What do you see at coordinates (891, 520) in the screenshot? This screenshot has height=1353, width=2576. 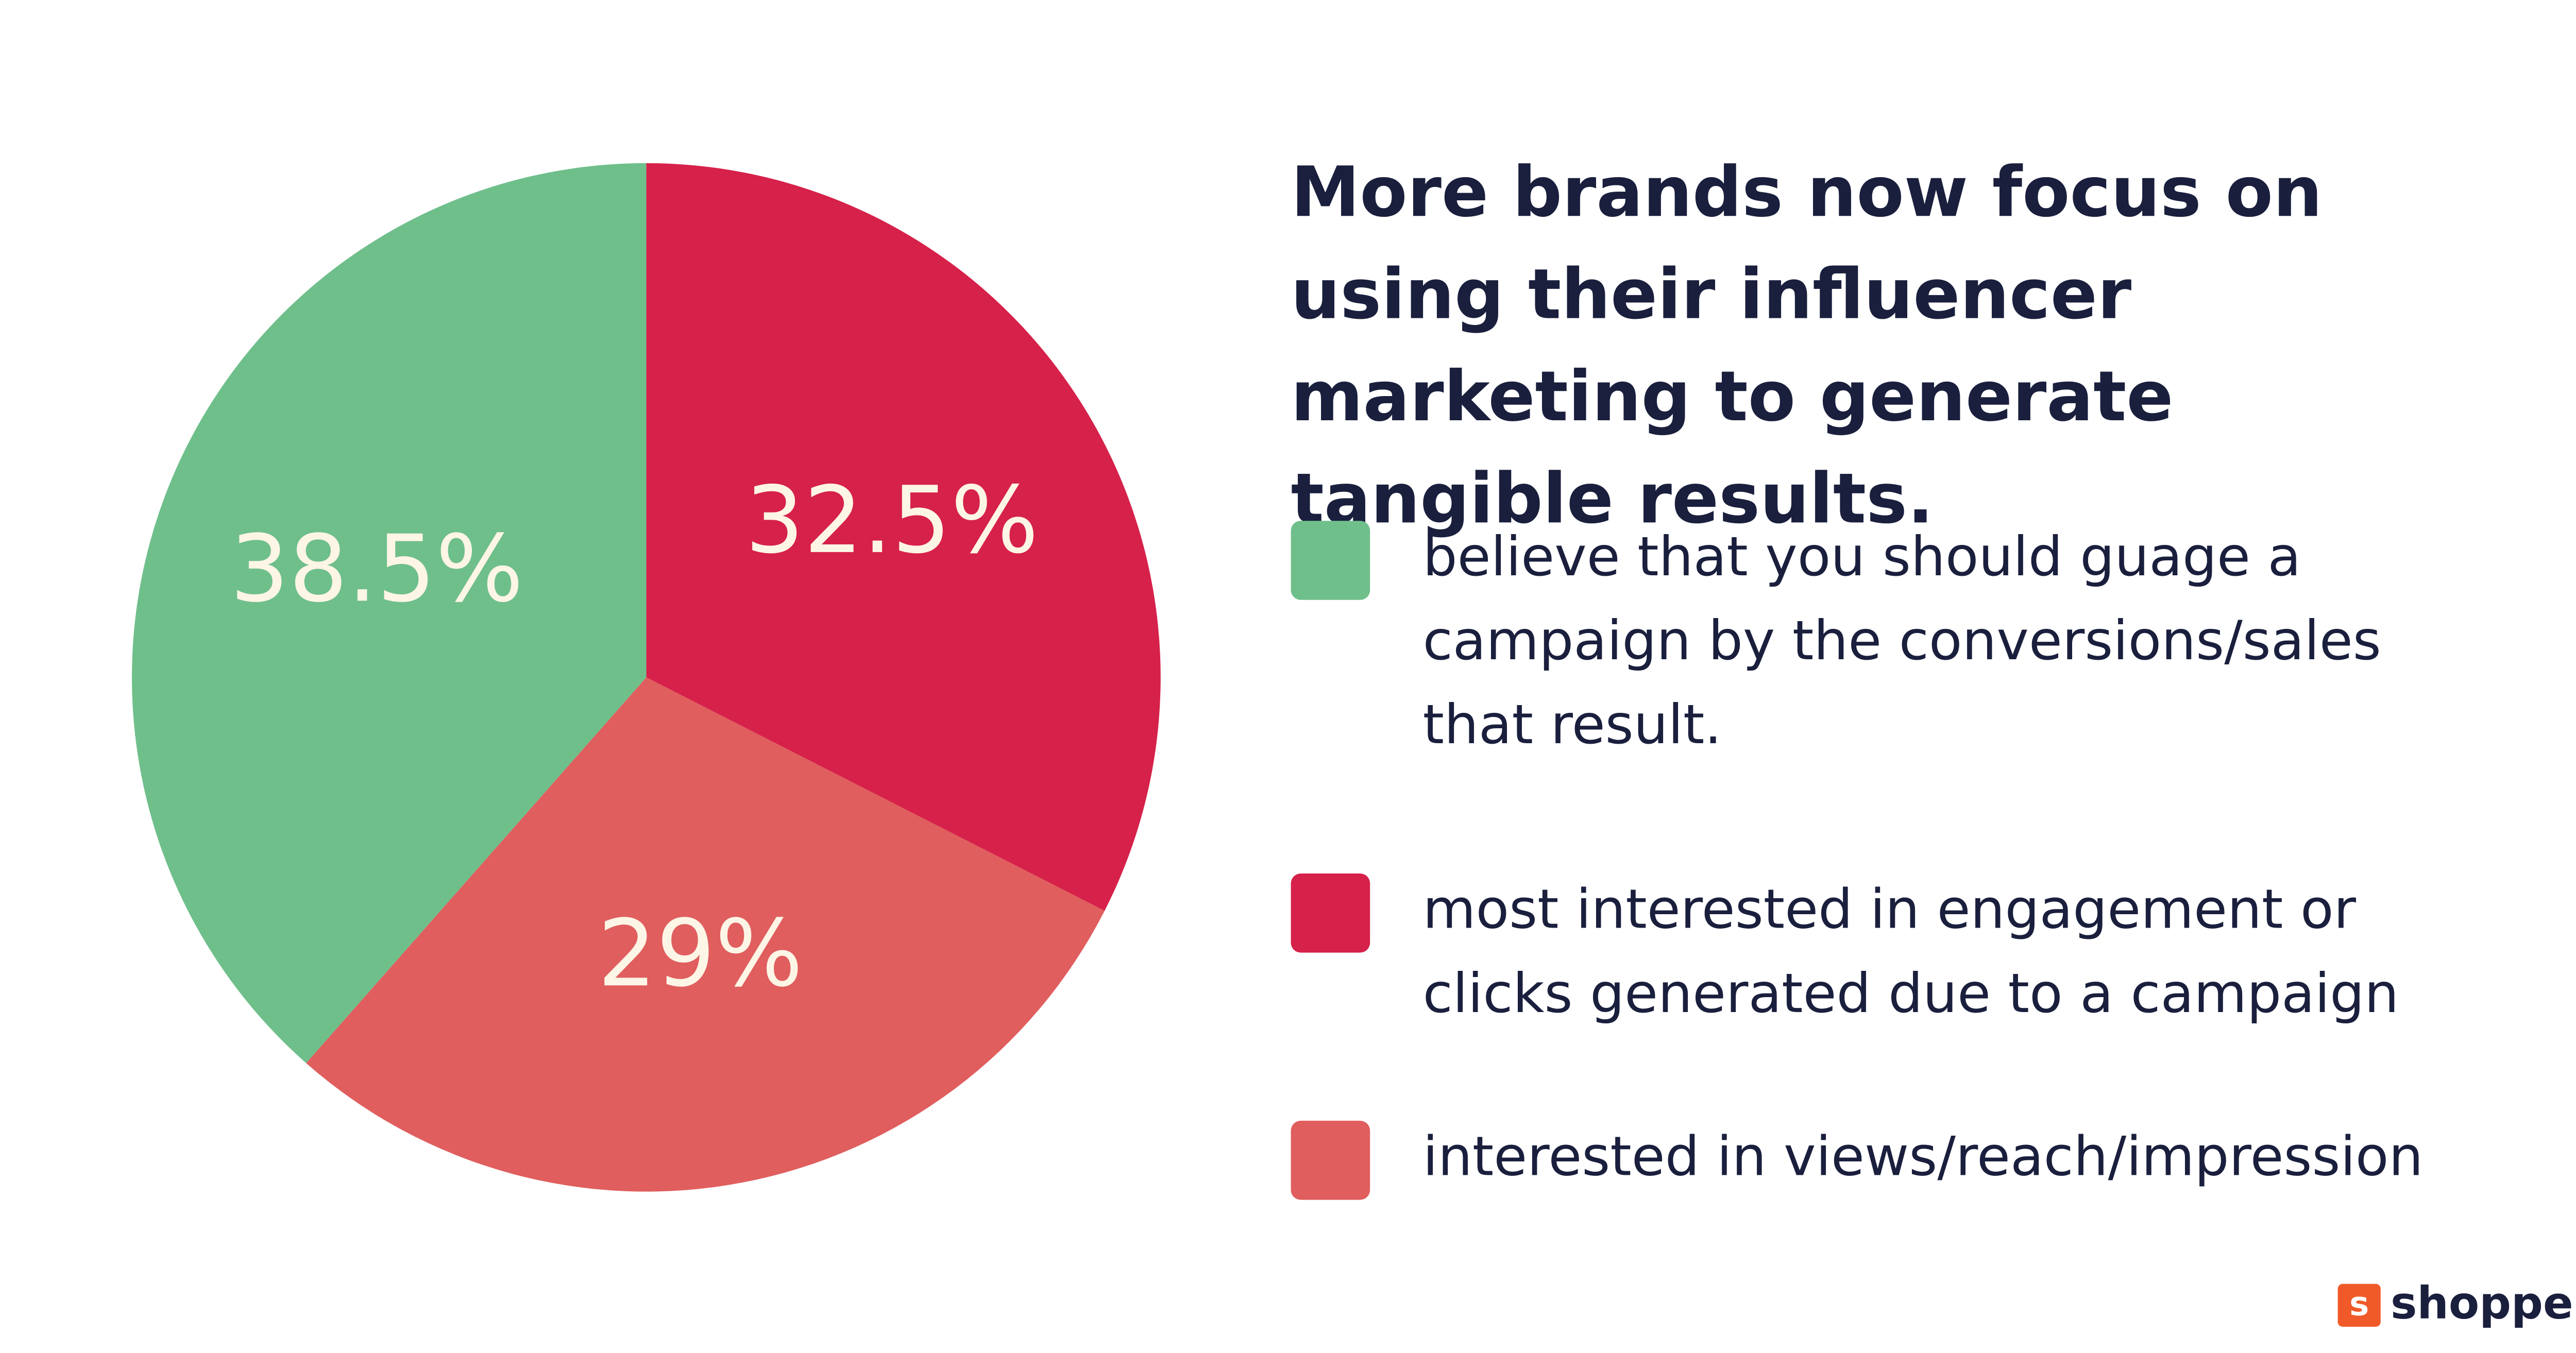 I see `value-label: 32.5%` at bounding box center [891, 520].